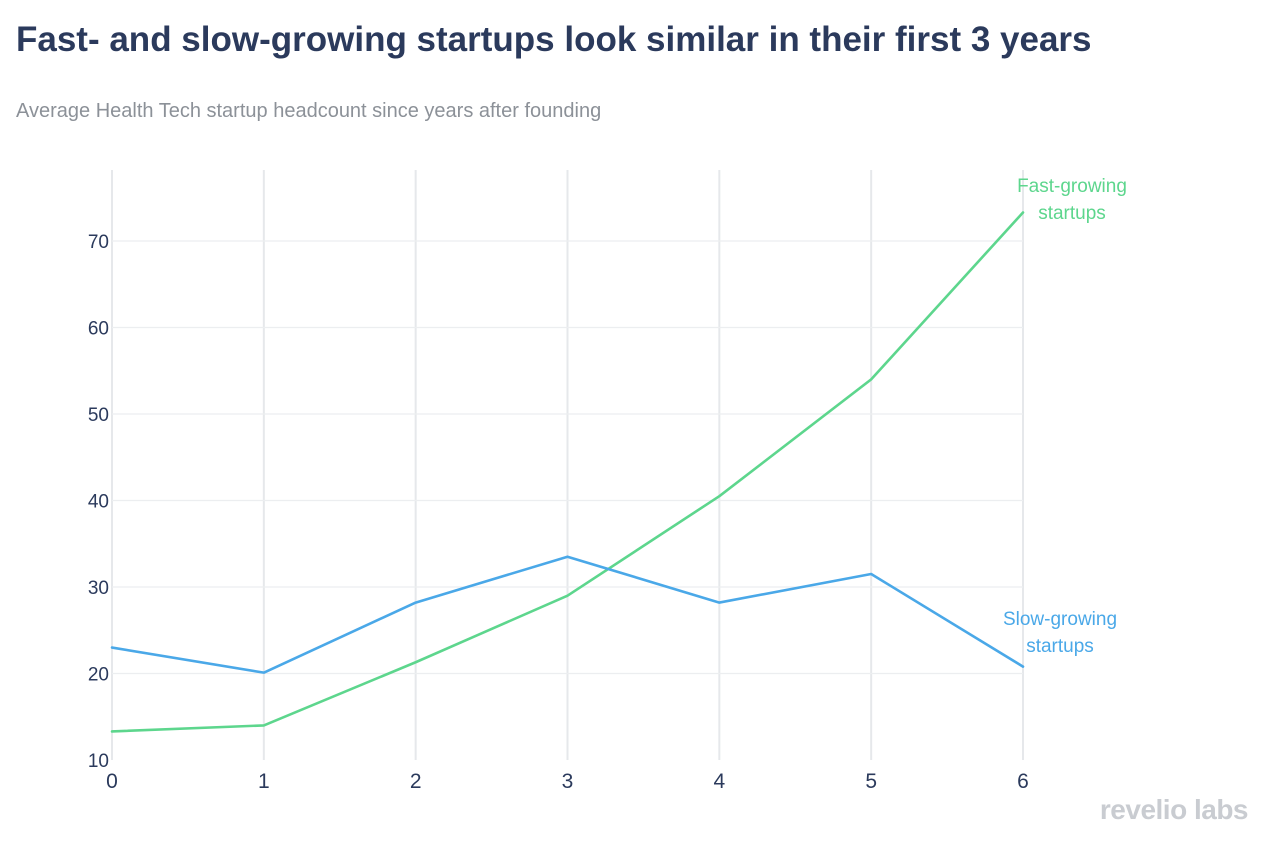  What do you see at coordinates (871, 781) in the screenshot?
I see `x-tick-label: 5` at bounding box center [871, 781].